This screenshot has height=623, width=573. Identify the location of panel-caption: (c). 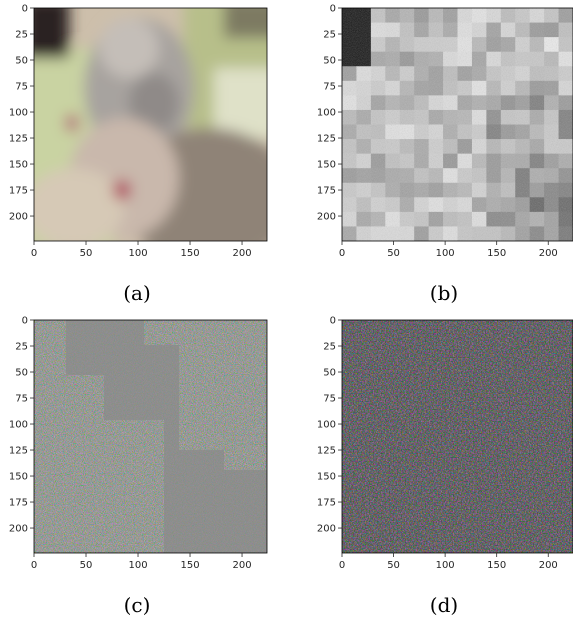
(137, 605).